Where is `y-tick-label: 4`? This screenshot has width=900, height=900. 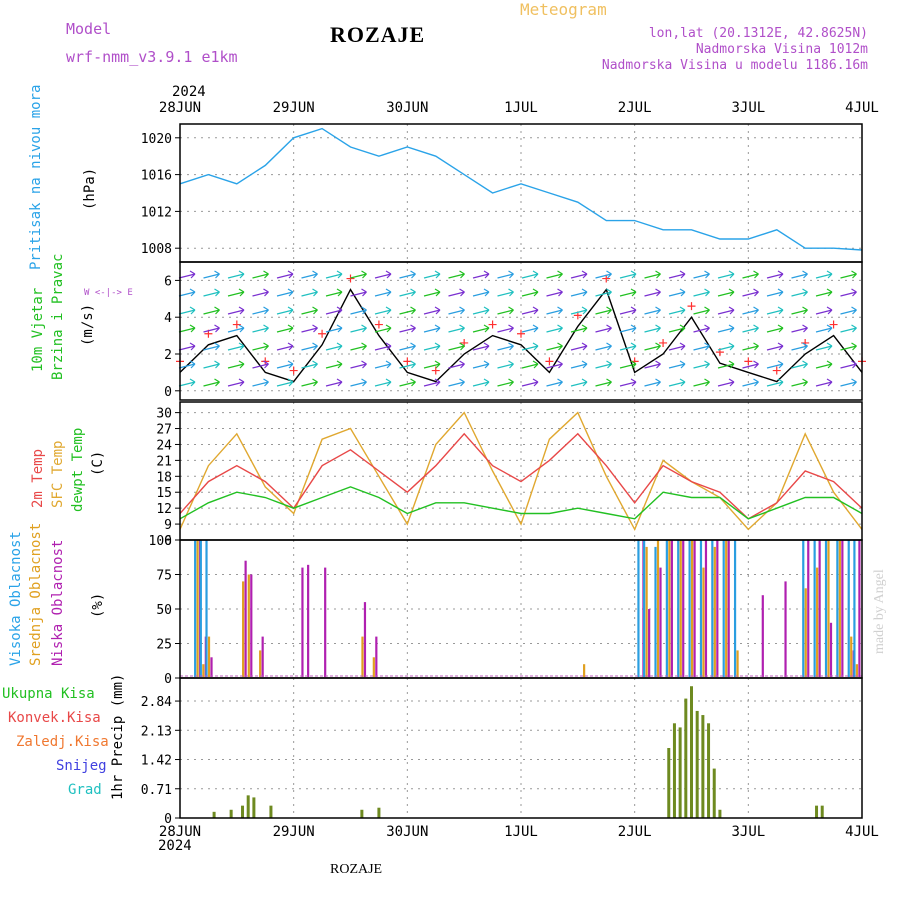
y-tick-label: 4 is located at coordinates (168, 318).